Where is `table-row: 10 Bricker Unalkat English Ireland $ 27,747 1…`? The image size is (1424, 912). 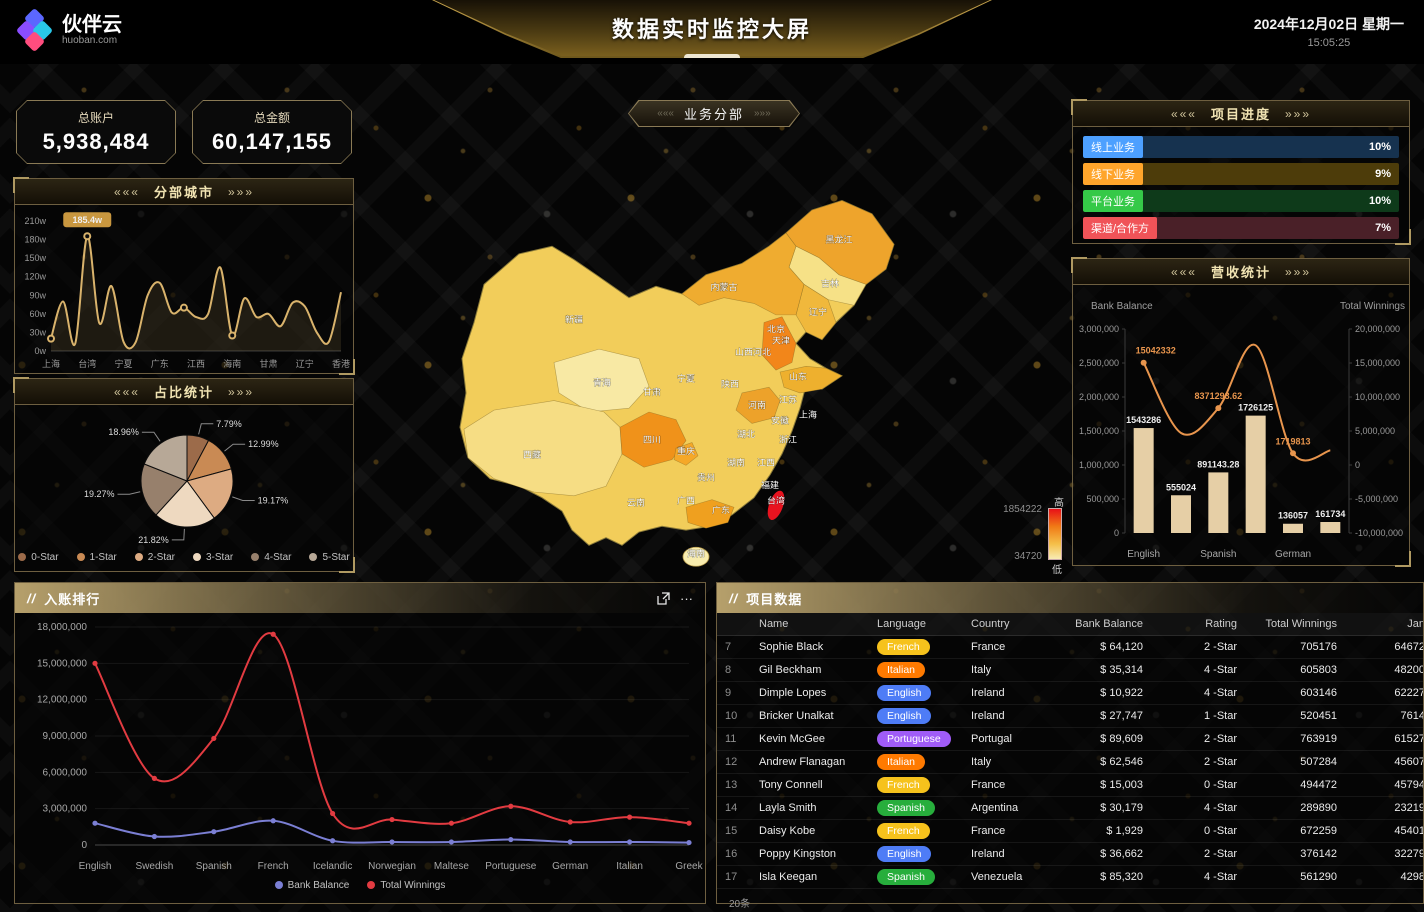 table-row: 10 Bricker Unalkat English Ireland $ 27,747 1… is located at coordinates (1070, 716).